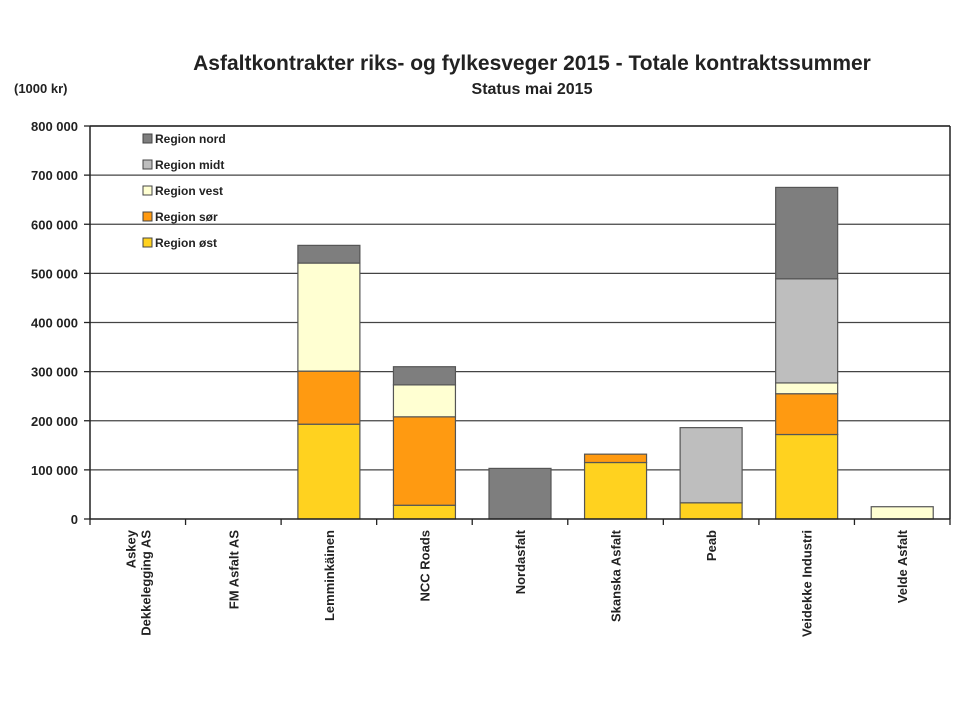 The width and height of the screenshot is (960, 720). What do you see at coordinates (145, 583) in the screenshot?
I see `x-tick-label: Dekkelegging AS` at bounding box center [145, 583].